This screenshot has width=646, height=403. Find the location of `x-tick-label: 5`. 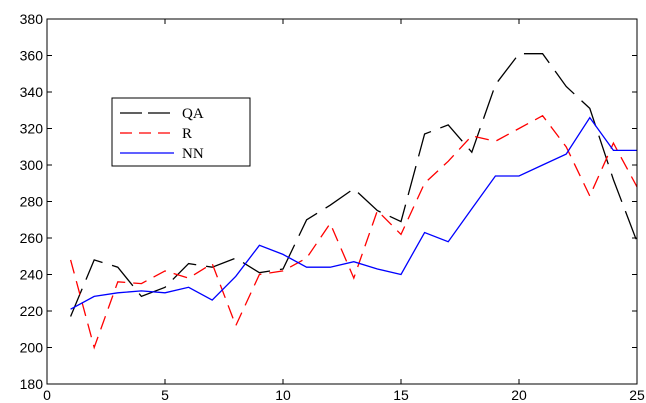

x-tick-label: 5 is located at coordinates (165, 395).